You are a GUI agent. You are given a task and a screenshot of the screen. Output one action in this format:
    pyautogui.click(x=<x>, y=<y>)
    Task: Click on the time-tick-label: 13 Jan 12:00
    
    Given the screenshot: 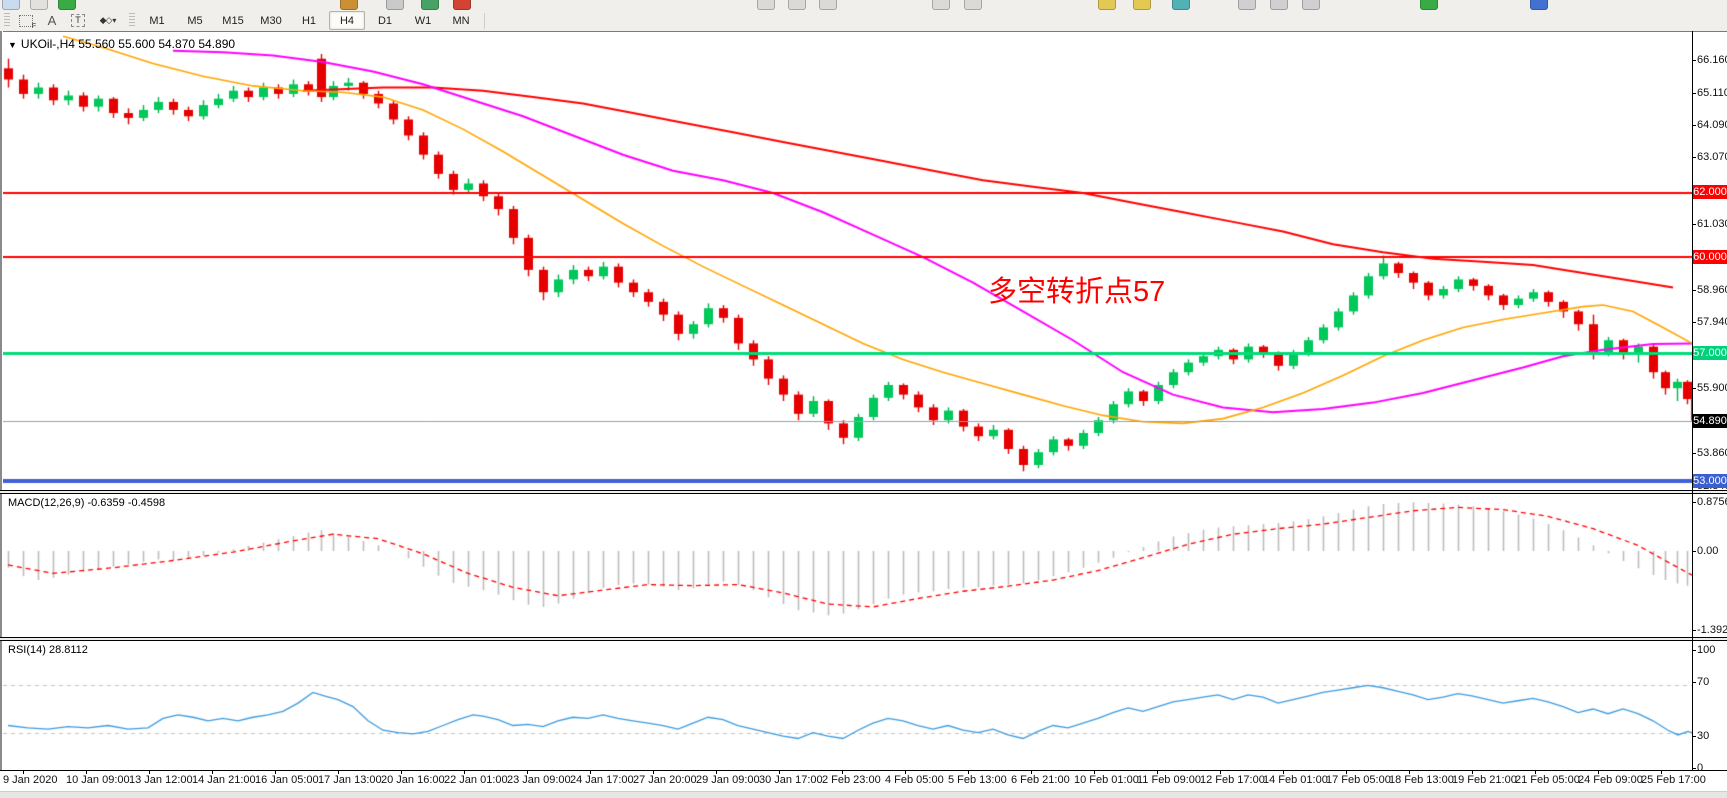 What is the action you would take?
    pyautogui.click(x=161, y=780)
    